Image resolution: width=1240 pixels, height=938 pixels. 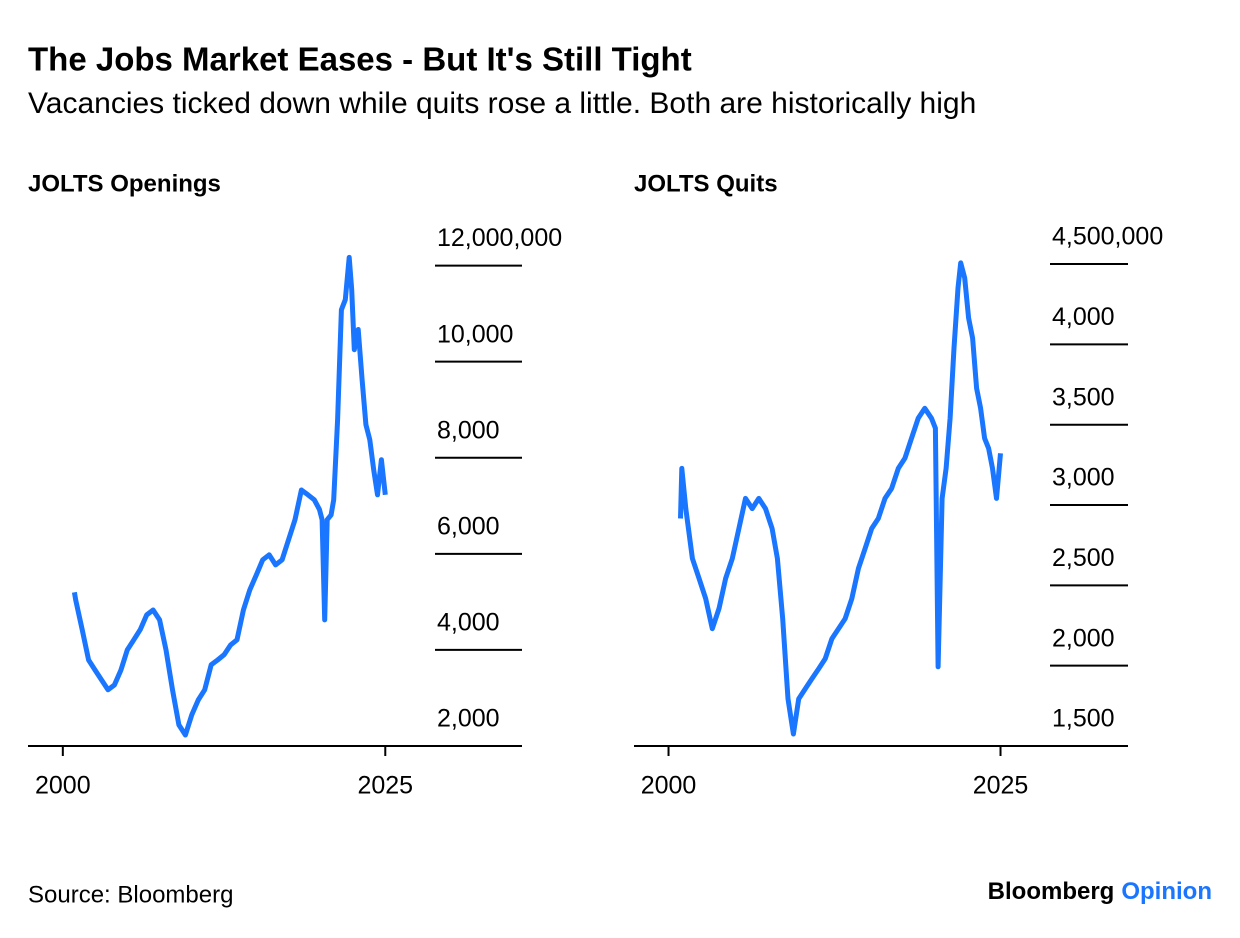 I want to click on y-tick-label: 6,000, so click(x=468, y=526).